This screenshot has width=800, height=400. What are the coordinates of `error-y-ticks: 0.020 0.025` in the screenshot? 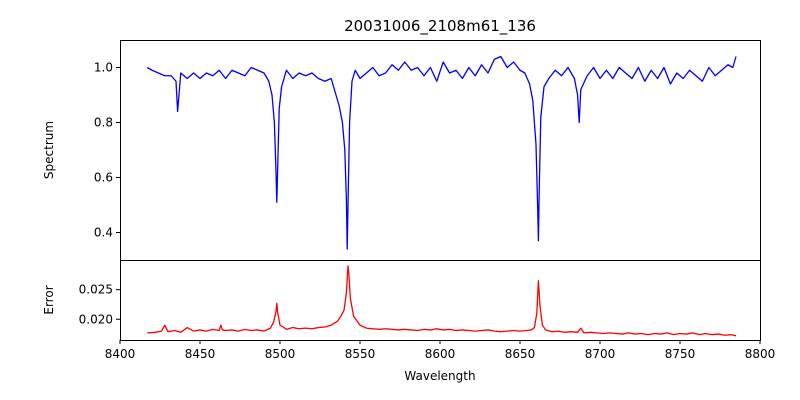 It's located at (99, 304).